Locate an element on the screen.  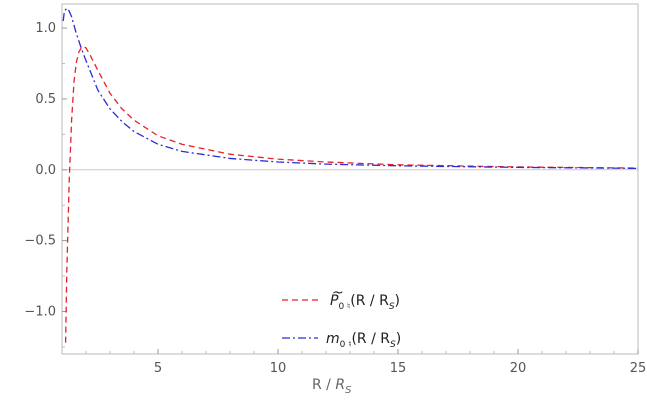
legend-sub-m: 0 ♮ is located at coordinates (346, 345).